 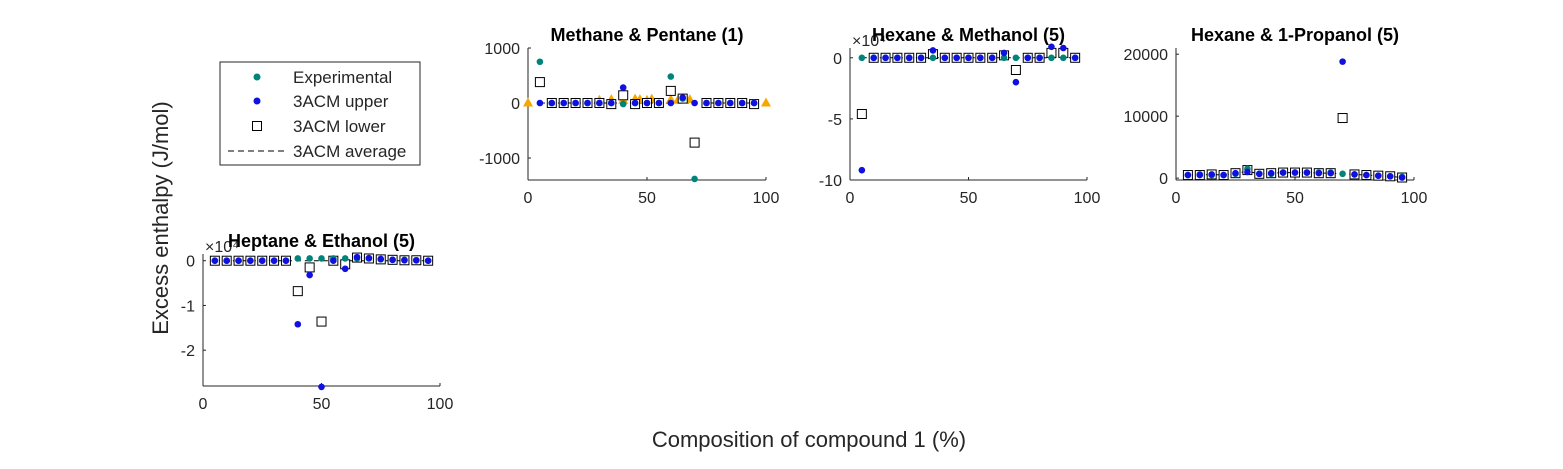 I want to click on legend-upper-marker, so click(x=257, y=101).